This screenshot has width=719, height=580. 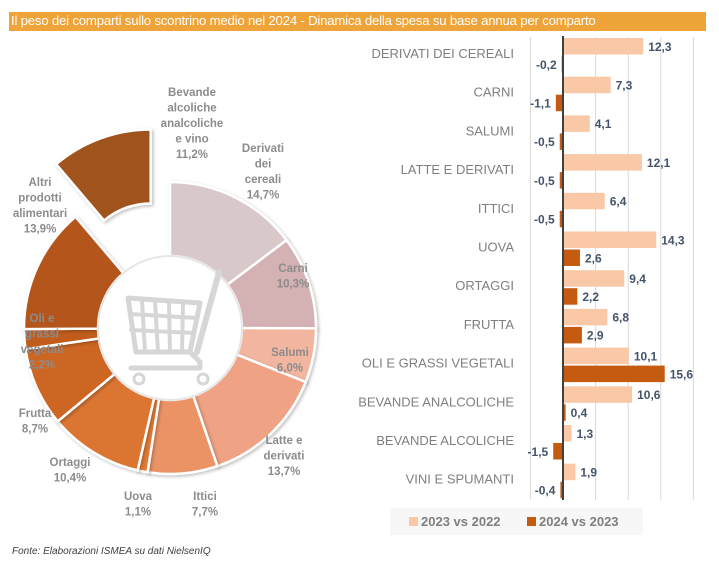 I want to click on legend-item-2024-vs-2023: 2024 vs 2023, so click(x=573, y=521).